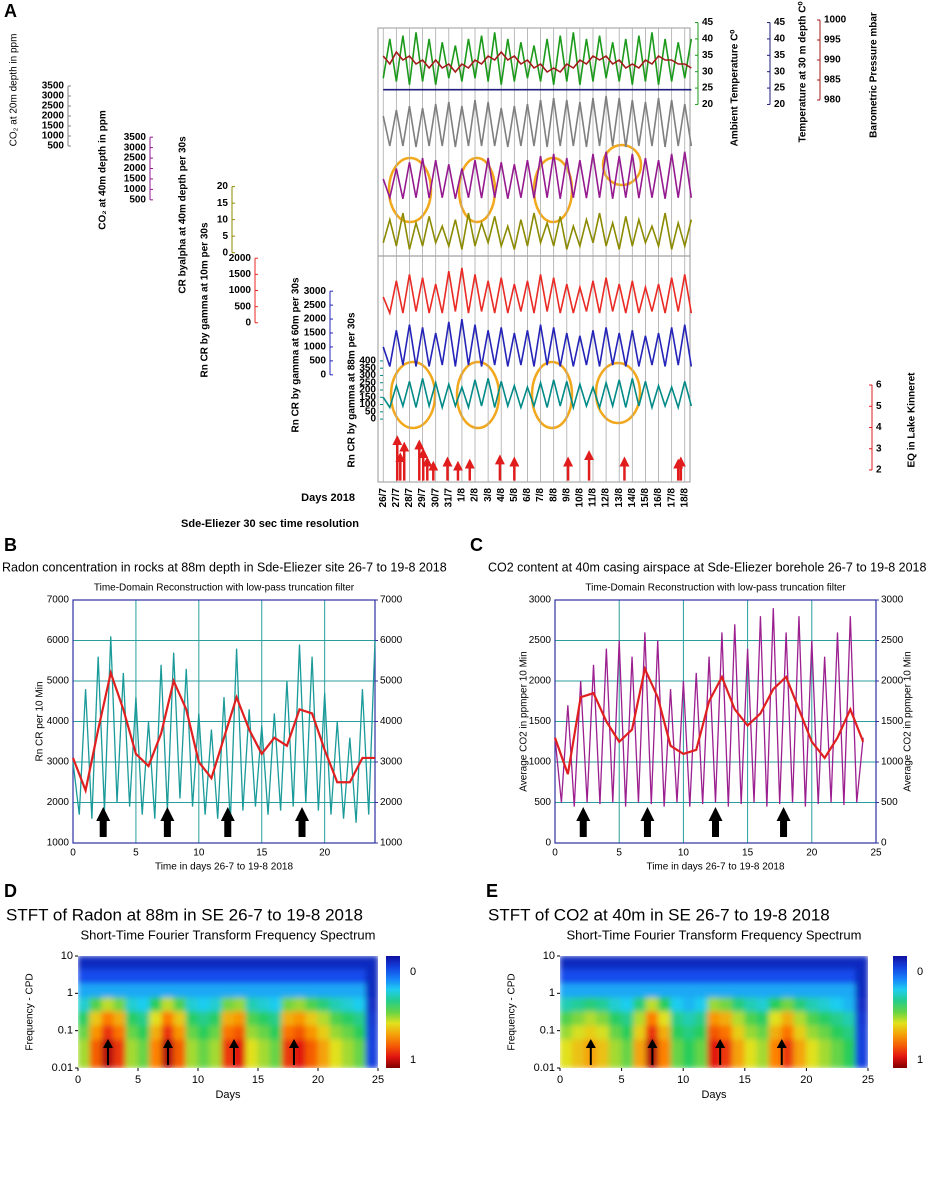 Image resolution: width=941 pixels, height=1186 pixels. I want to click on y-tick-label: 3000, so click(540, 600).